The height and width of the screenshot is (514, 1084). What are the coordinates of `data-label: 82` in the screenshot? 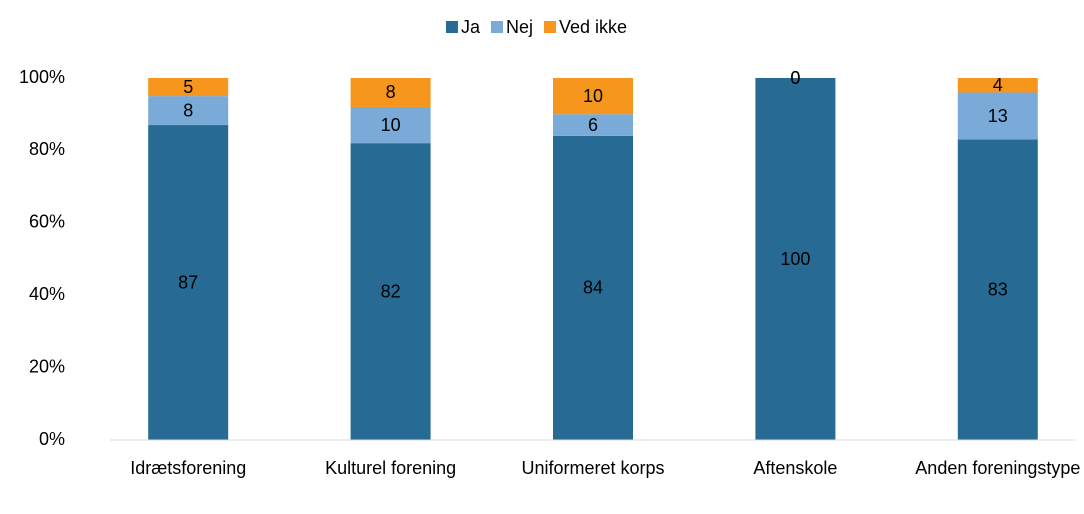 It's located at (391, 291).